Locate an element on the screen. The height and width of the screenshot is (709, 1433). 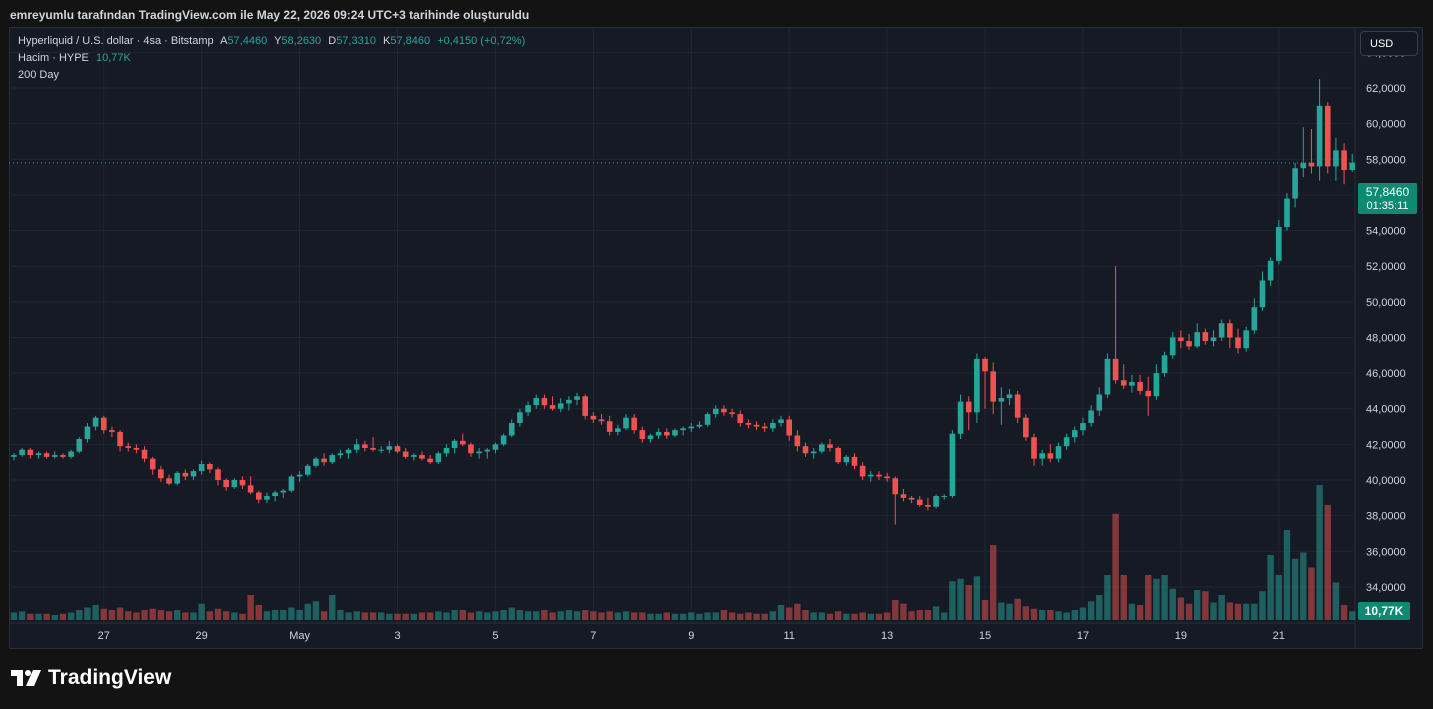
time-axis: 27 29 May 3 5 7 9 11 13 15 17 19 21 is located at coordinates (691, 636).